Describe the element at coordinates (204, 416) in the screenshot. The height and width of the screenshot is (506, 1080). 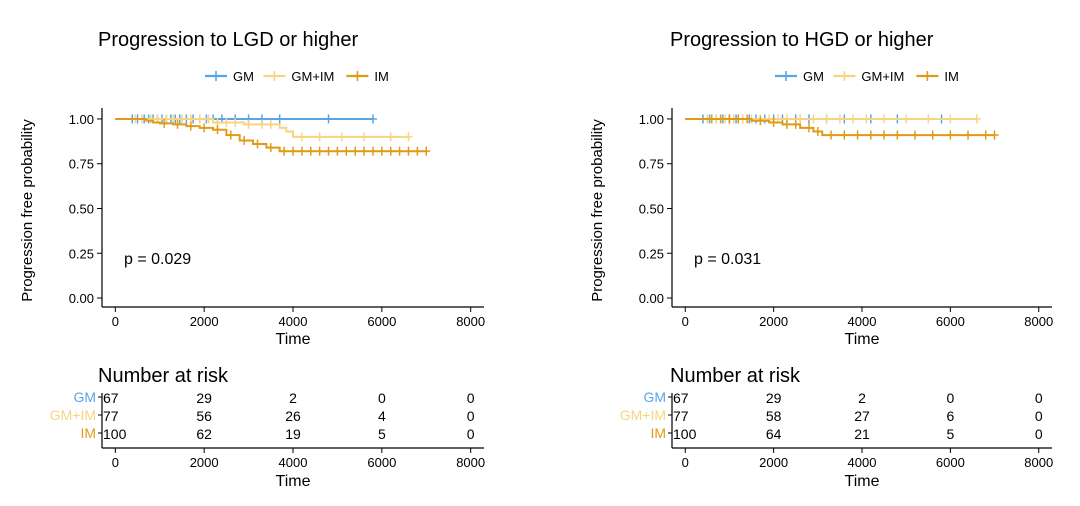
I see `risk-count: 56` at that location.